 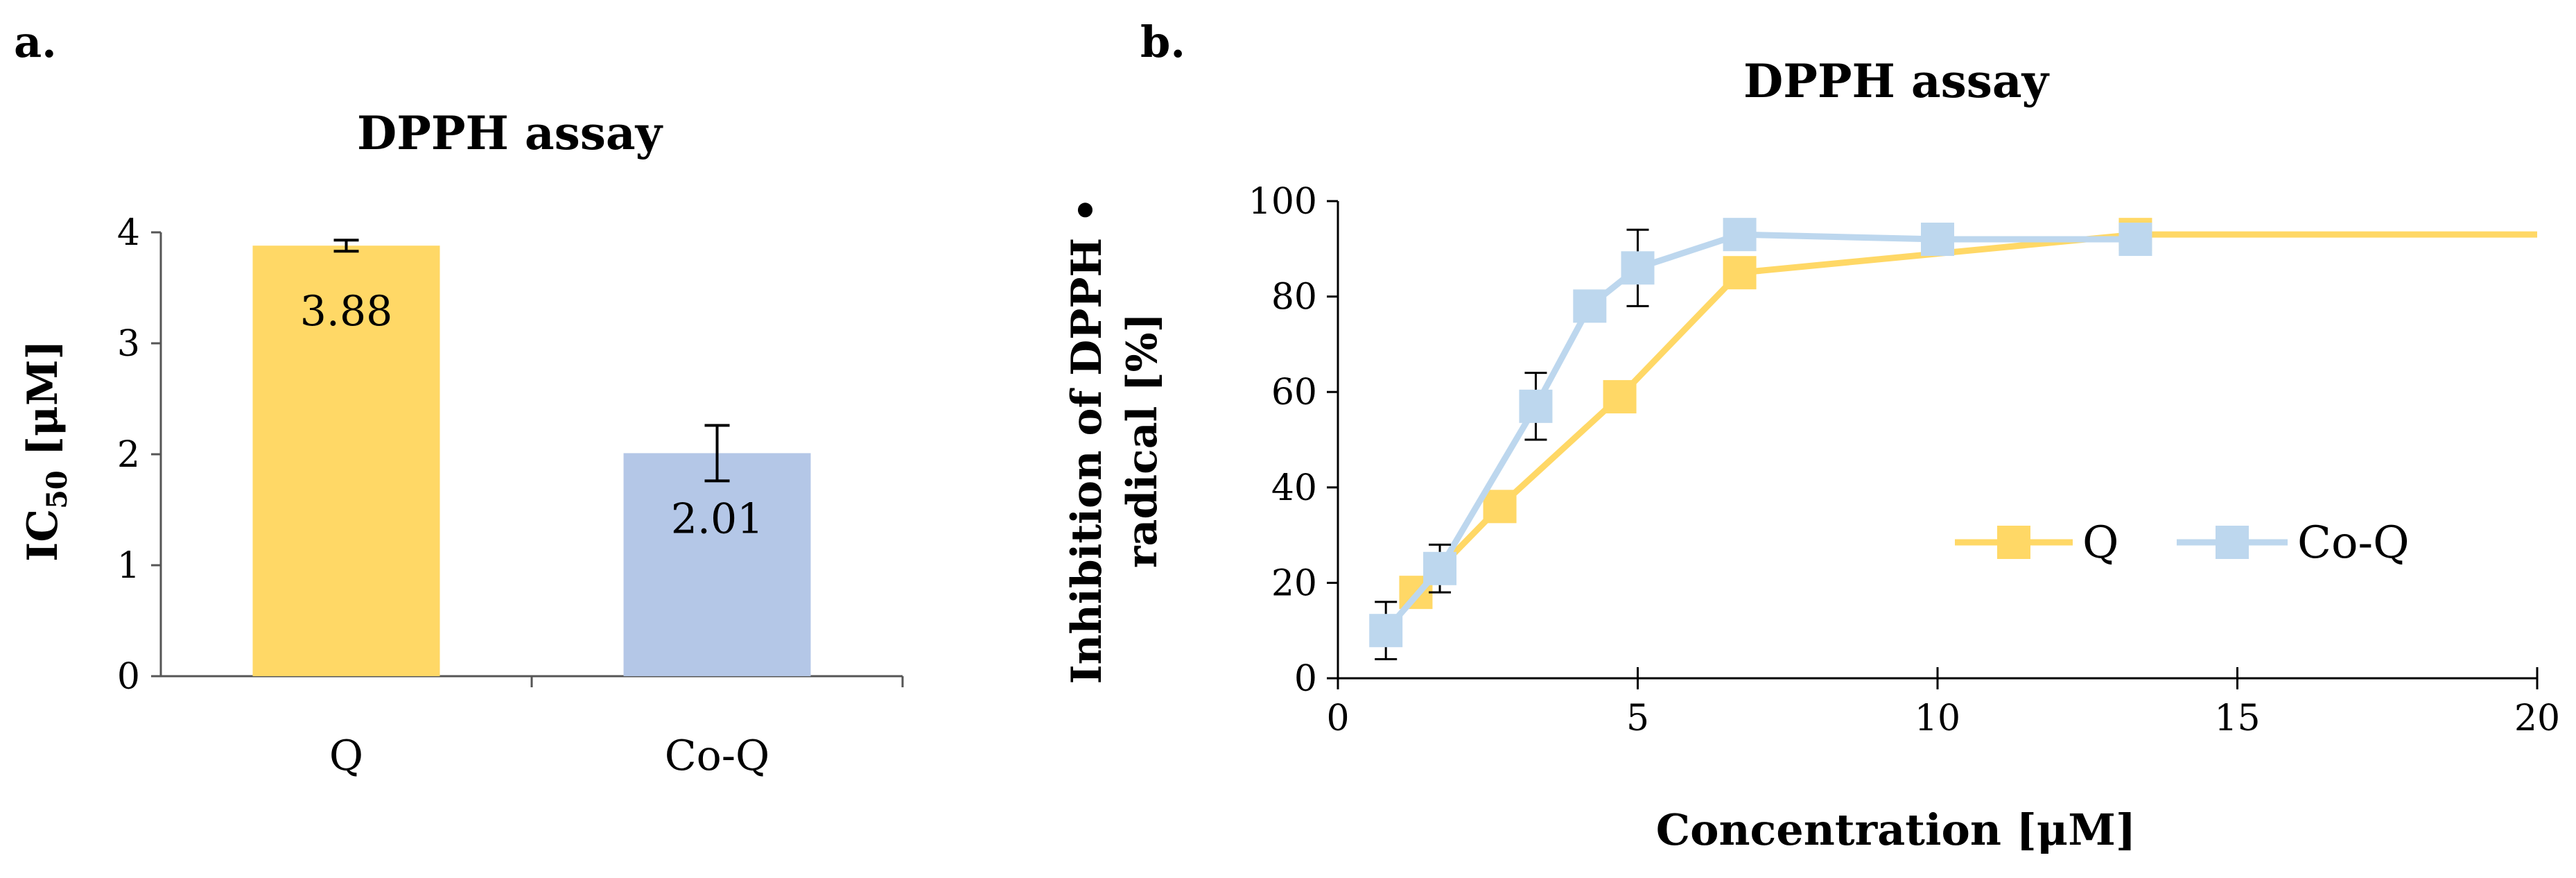 What do you see at coordinates (35, 42) in the screenshot?
I see `panel-a-label: a.` at bounding box center [35, 42].